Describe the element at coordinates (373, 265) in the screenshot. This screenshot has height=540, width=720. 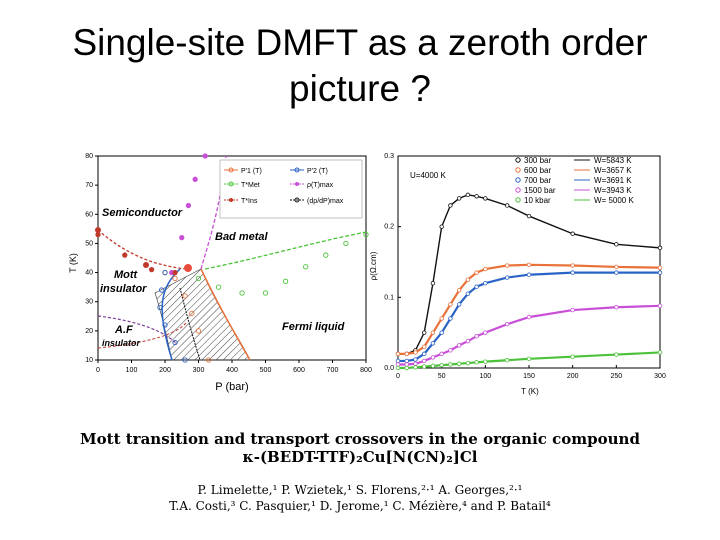
I see `right-ylabel: ρ(Ω.cm)` at that location.